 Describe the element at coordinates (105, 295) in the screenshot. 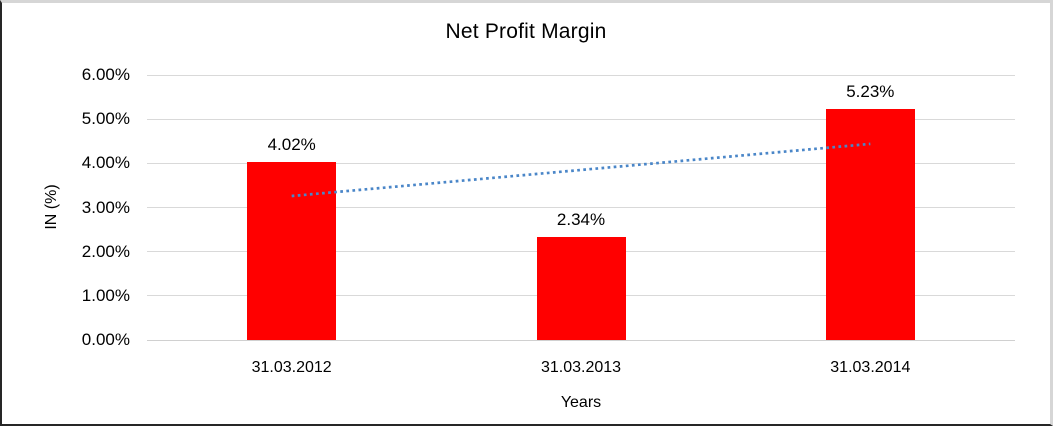

I see `y-tick-label: 1.00%` at that location.